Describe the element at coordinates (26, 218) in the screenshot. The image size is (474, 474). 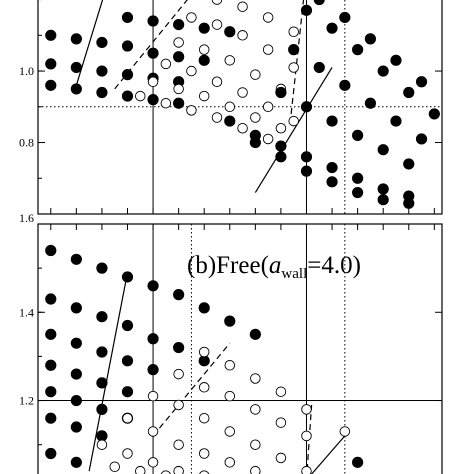
I see `panel-a-ytick-label-clipped: 1.6` at that location.